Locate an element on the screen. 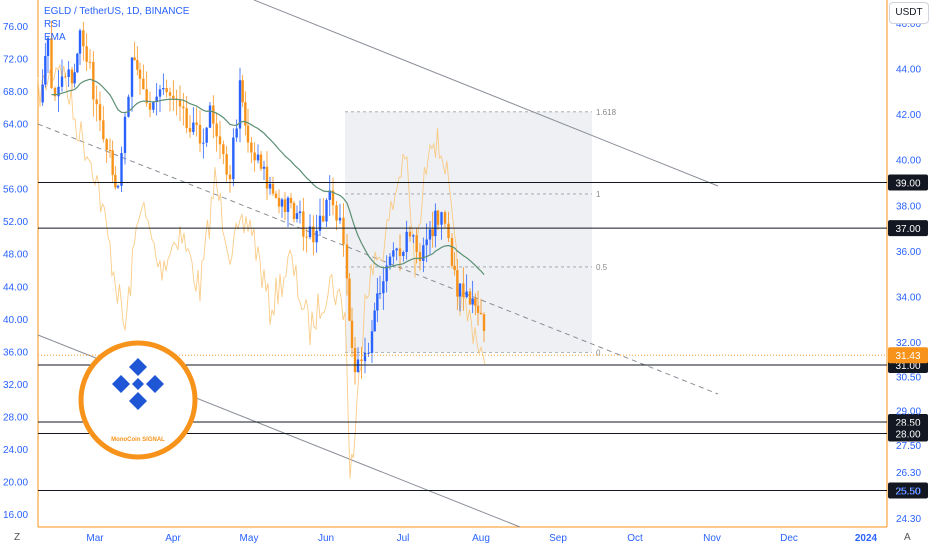  last-price-tag-label: 31.43 is located at coordinates (907, 356).